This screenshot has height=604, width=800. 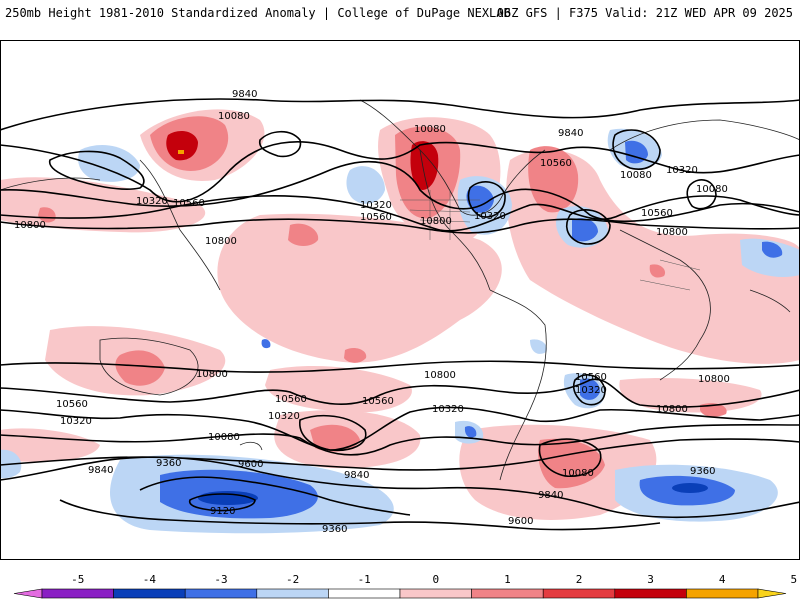 What do you see at coordinates (150, 579) in the screenshot?
I see `colorbar-tick-label: -4` at bounding box center [150, 579].